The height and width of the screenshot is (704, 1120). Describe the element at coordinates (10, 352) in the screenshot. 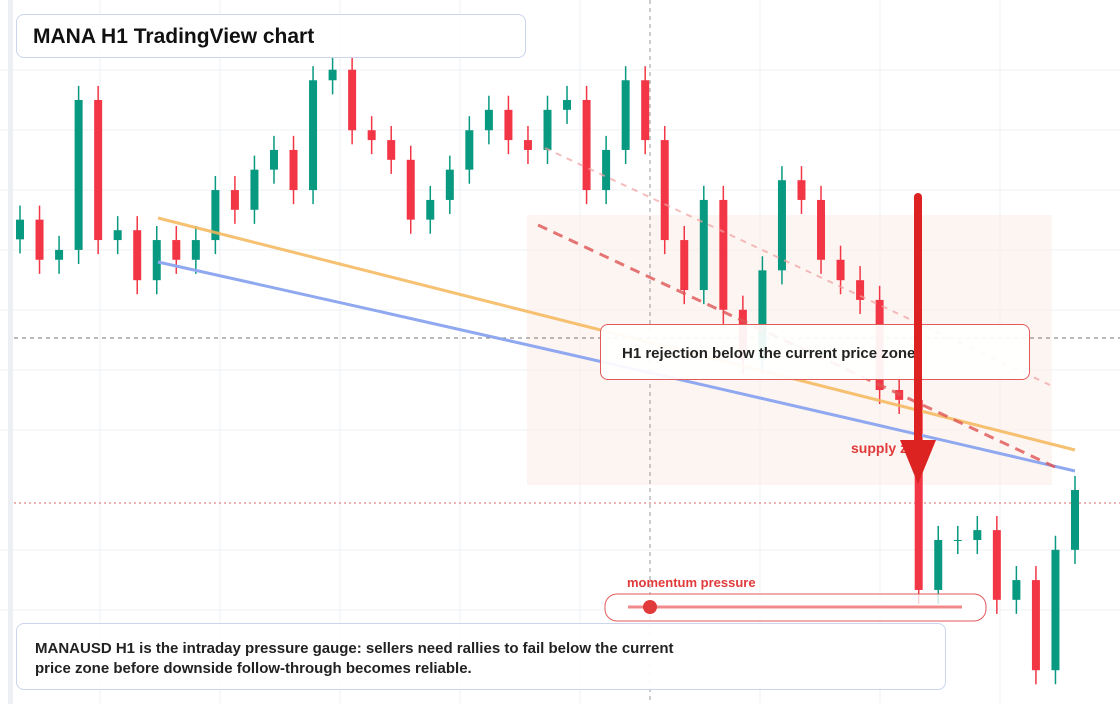

I see `left-edge` at that location.